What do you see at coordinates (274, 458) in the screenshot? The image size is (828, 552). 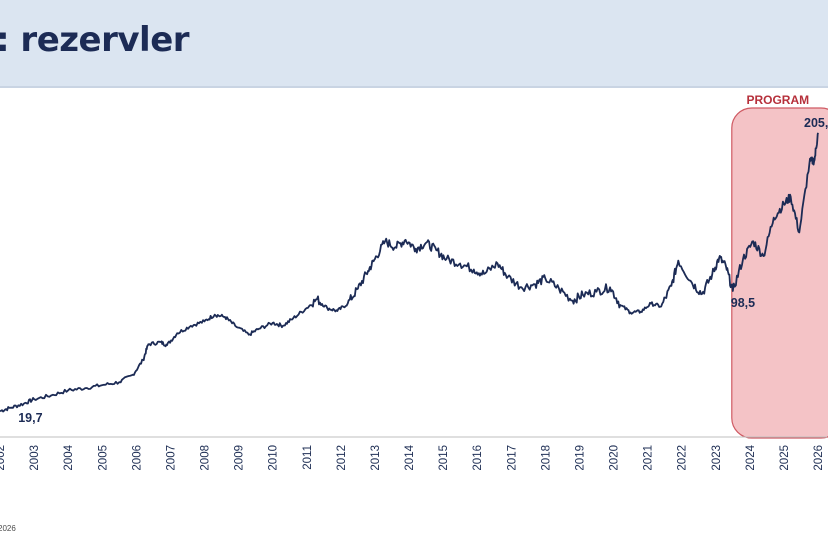 I see `x-tick-label: 2010` at bounding box center [274, 458].